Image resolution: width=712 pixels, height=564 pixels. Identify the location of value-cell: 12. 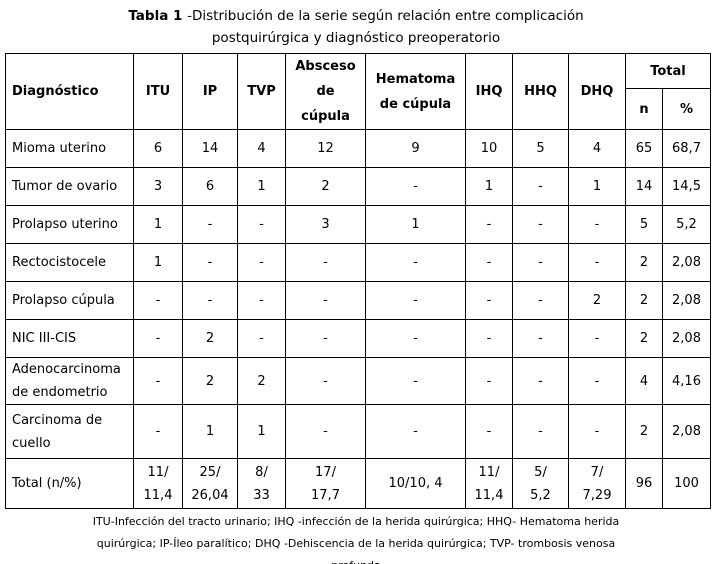
(325, 148).